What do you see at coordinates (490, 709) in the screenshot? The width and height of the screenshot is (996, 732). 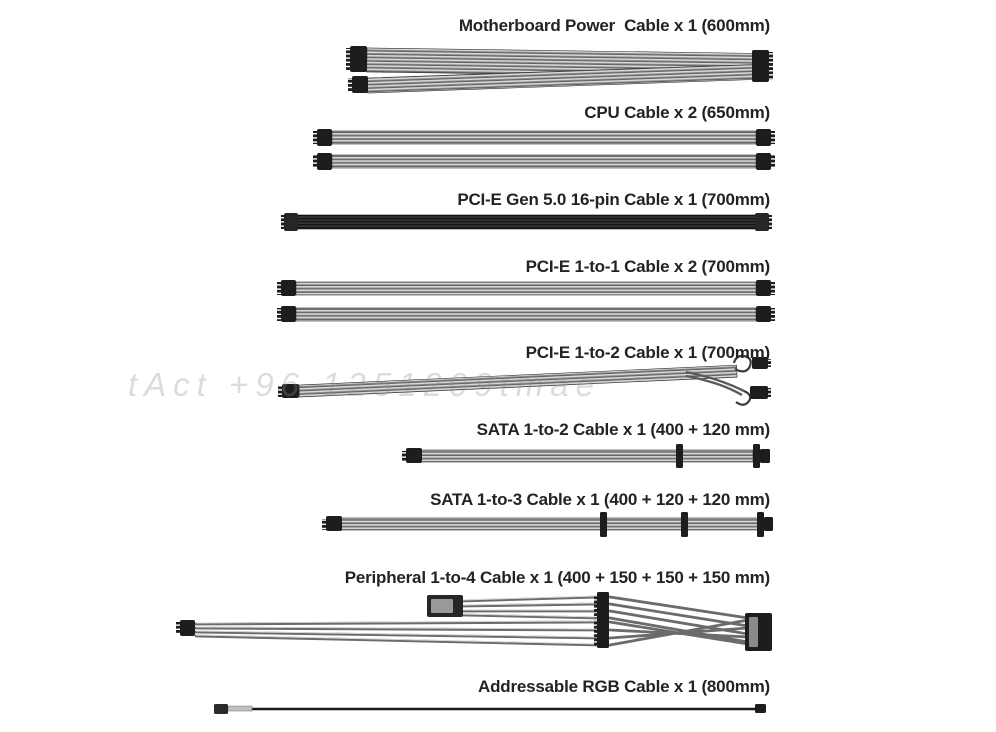 I see `argb-cable-graphic` at bounding box center [490, 709].